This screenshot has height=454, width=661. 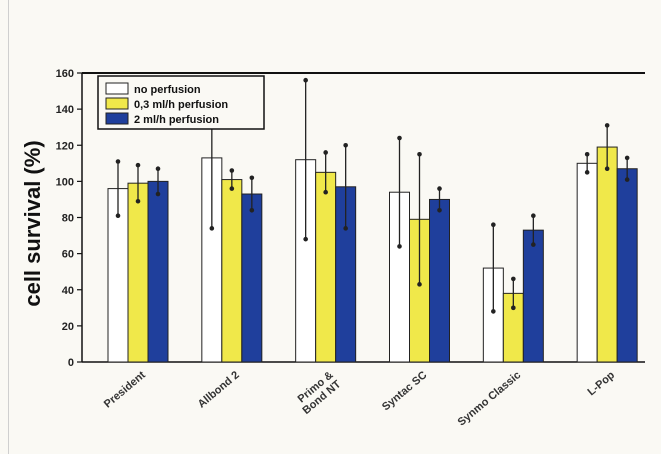 I want to click on y-tick-label: 160, so click(x=65, y=74).